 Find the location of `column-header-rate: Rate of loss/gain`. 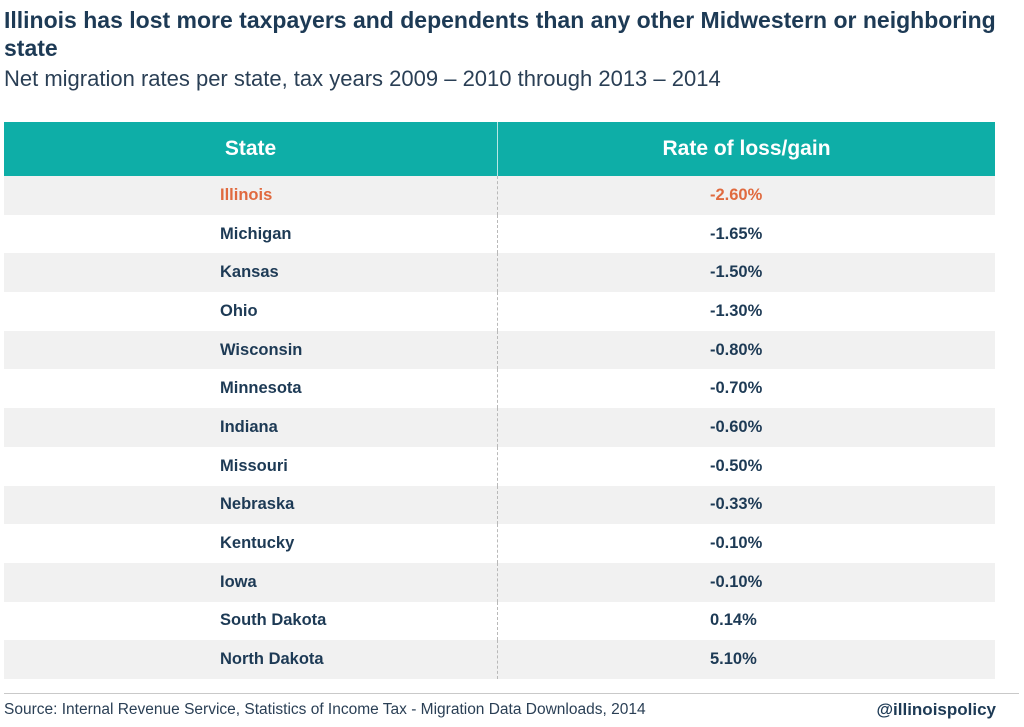

column-header-rate: Rate of loss/gain is located at coordinates (746, 148).